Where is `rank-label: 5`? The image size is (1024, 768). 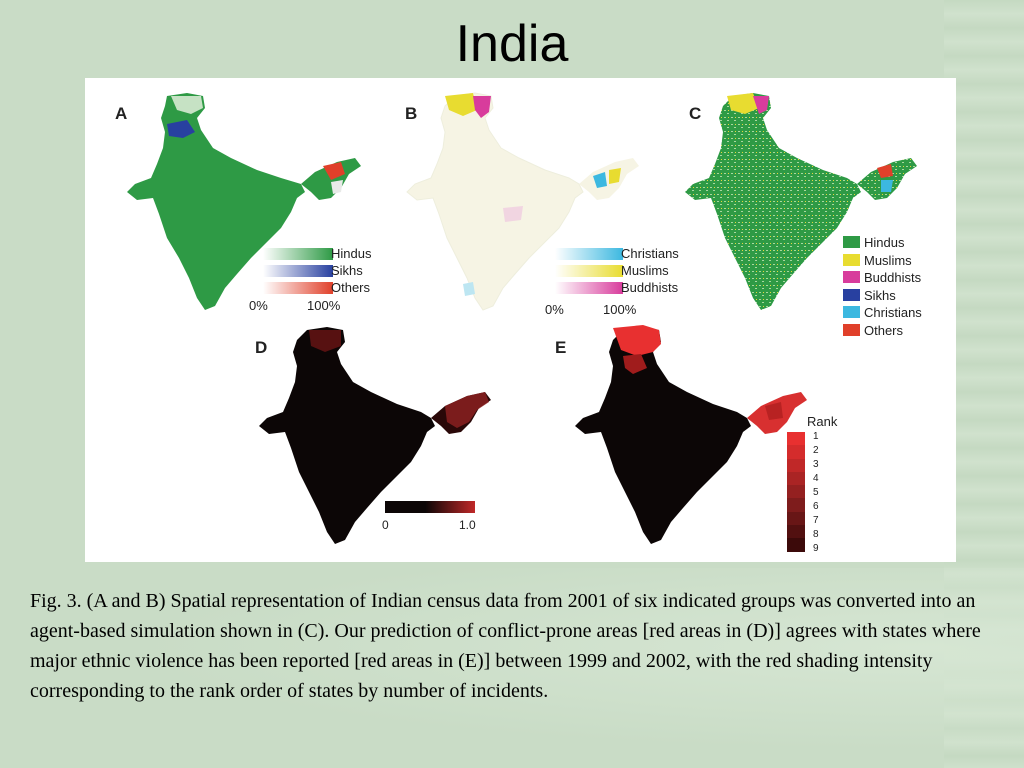 rank-label: 5 is located at coordinates (816, 492).